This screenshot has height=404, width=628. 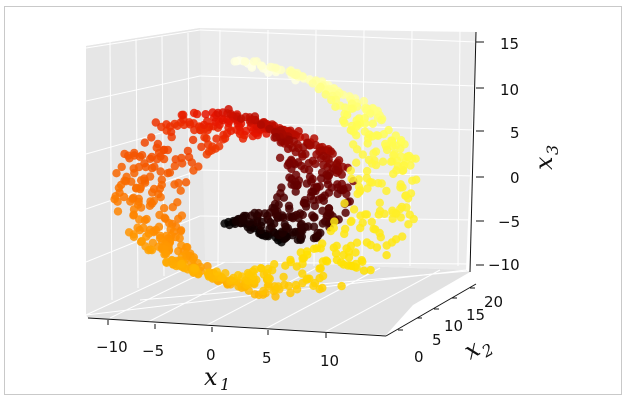 I want to click on x-axis-label-main: x, so click(x=211, y=377).